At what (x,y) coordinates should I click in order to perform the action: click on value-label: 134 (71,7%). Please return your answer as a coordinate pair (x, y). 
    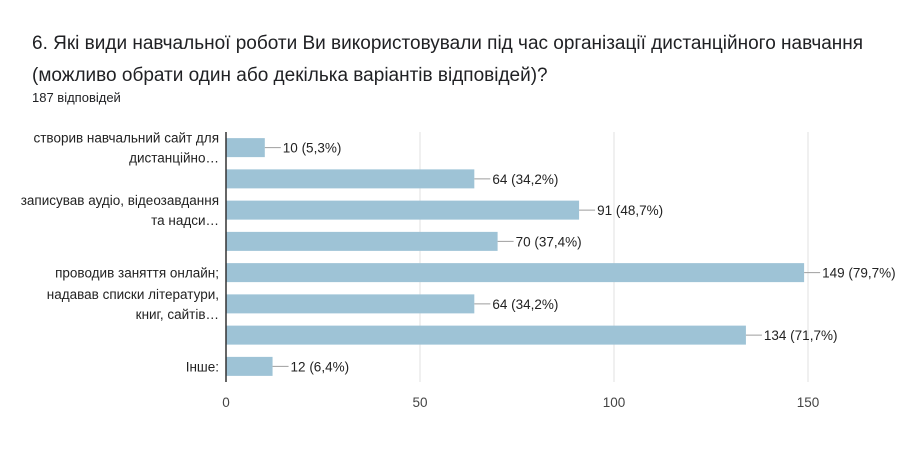
    Looking at the image, I should click on (801, 335).